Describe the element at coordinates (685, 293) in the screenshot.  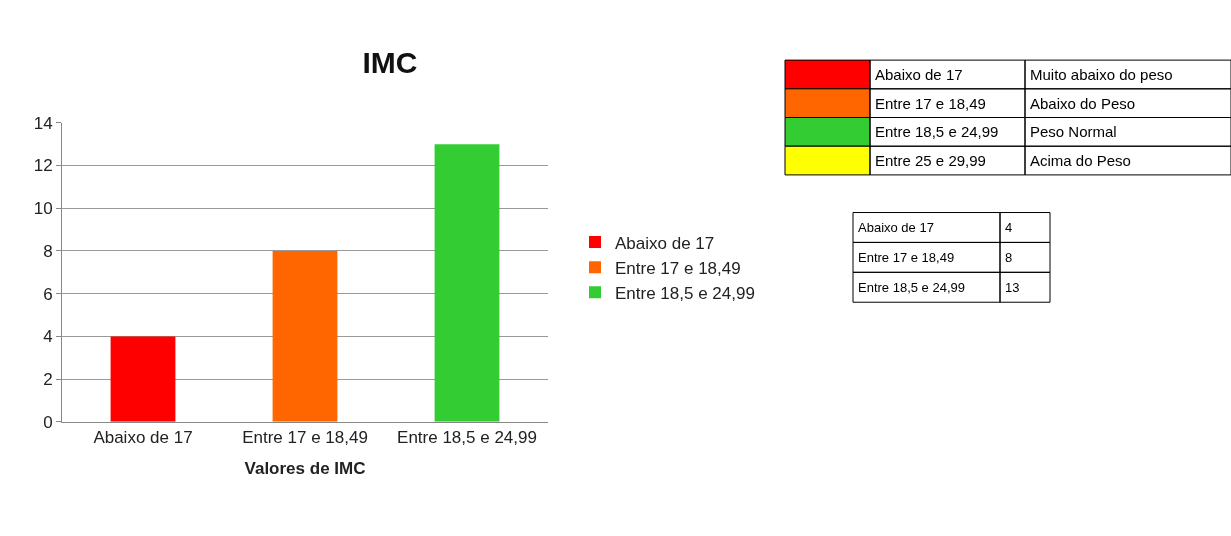
I see `legend-label: Entre 18,5 e 24,99` at that location.